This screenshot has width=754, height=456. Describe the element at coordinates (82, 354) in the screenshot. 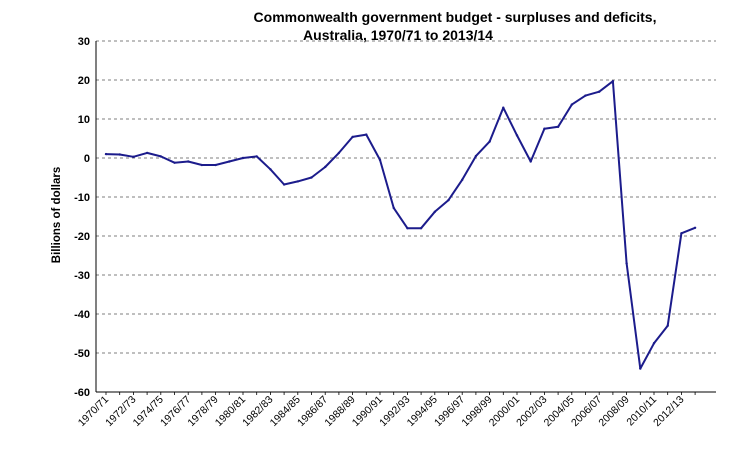

I see `y-tick-label: -50` at that location.